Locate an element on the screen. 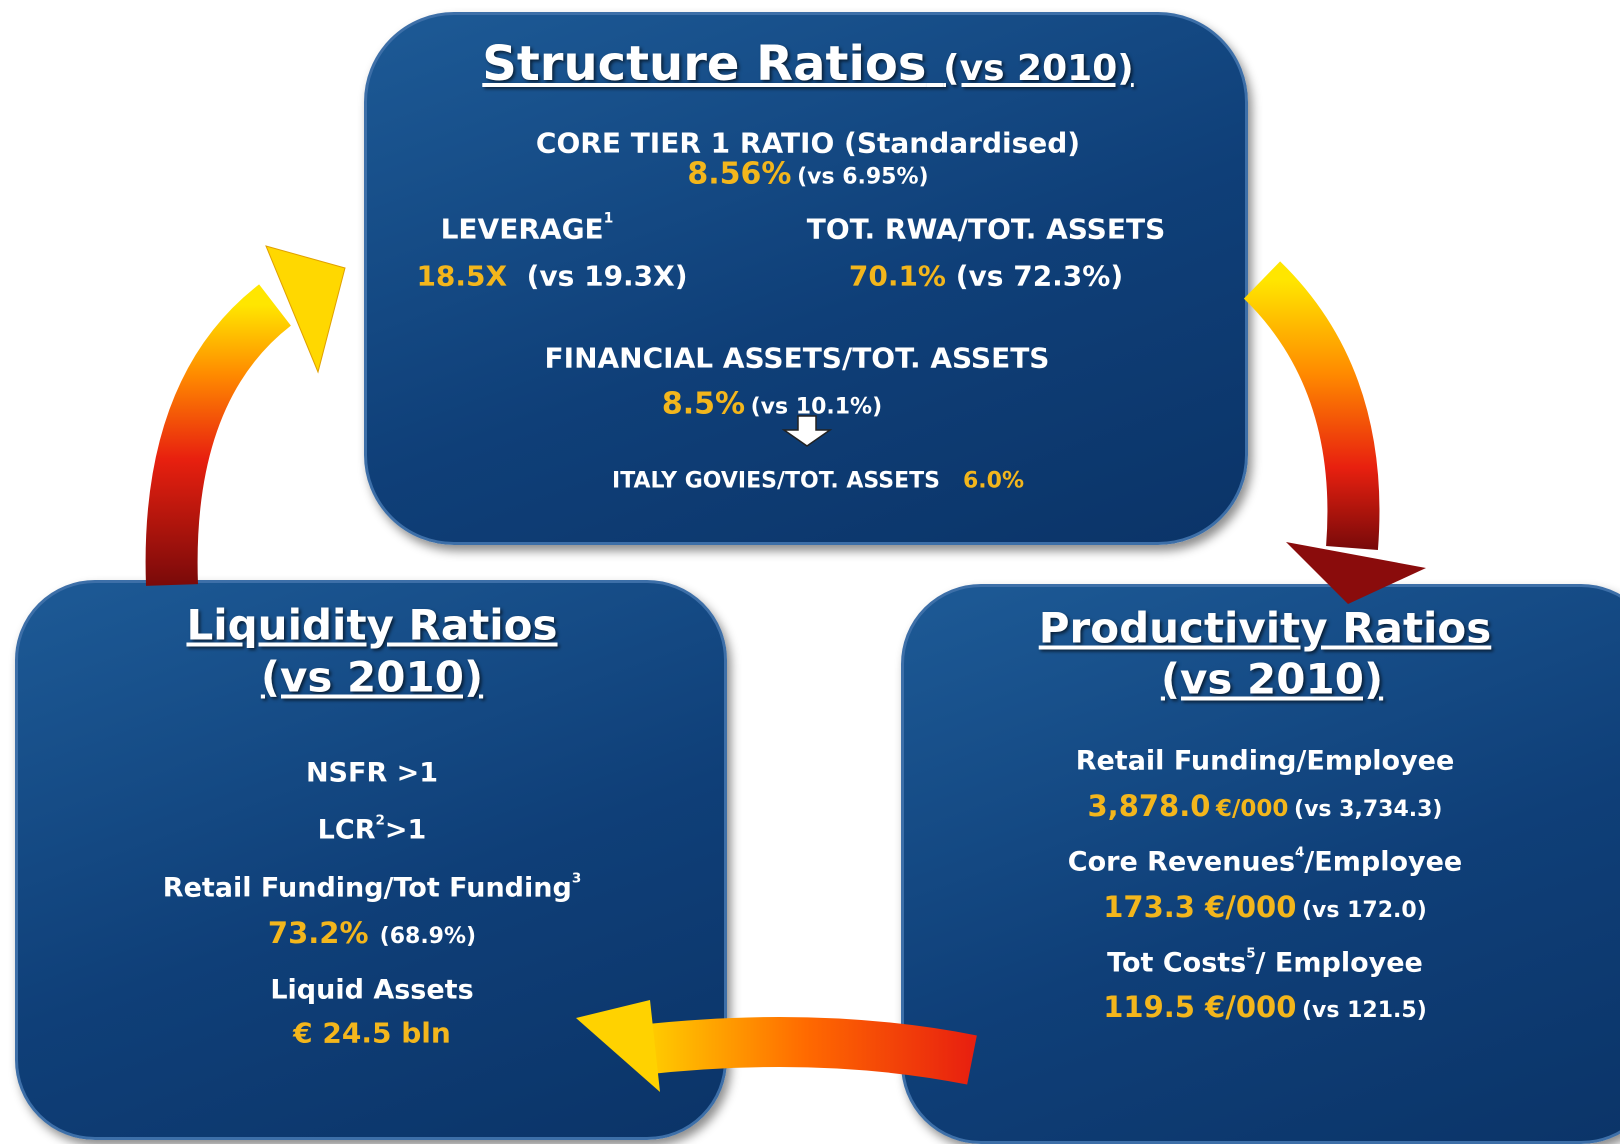 The height and width of the screenshot is (1144, 1620). subtitle: (vs 2010) is located at coordinates (1038, 68).